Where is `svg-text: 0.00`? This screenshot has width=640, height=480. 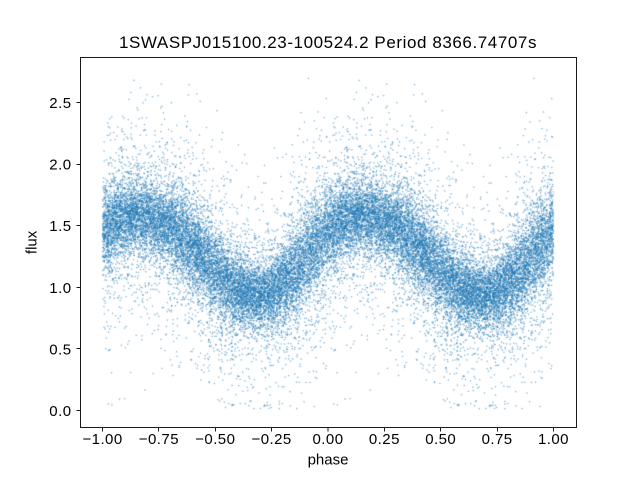
svg-text: 0.00 is located at coordinates (328, 439).